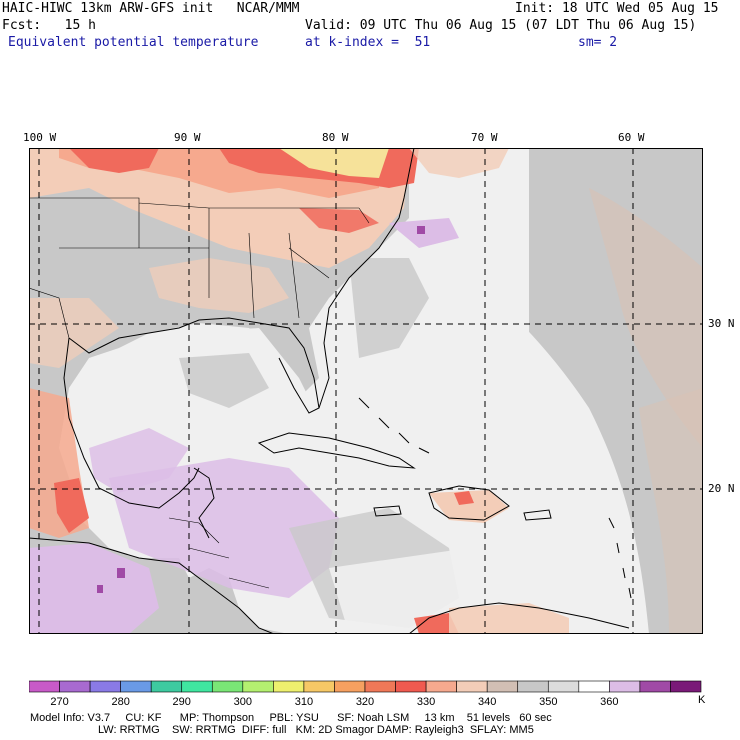 This screenshot has width=740, height=740. What do you see at coordinates (182, 702) in the screenshot?
I see `colorbar-label: 290` at bounding box center [182, 702].